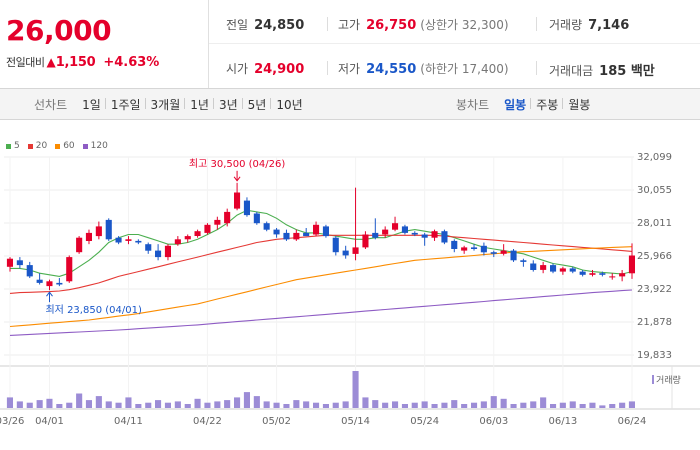 This screenshot has width=700, height=450. What do you see at coordinates (350, 104) in the screenshot?
I see `chart-tabs-bar: 선차트 1일 1주일 3개월 1년 3년 5년 10년 봉차트 일봉 주봉 월봉` at bounding box center [350, 104].